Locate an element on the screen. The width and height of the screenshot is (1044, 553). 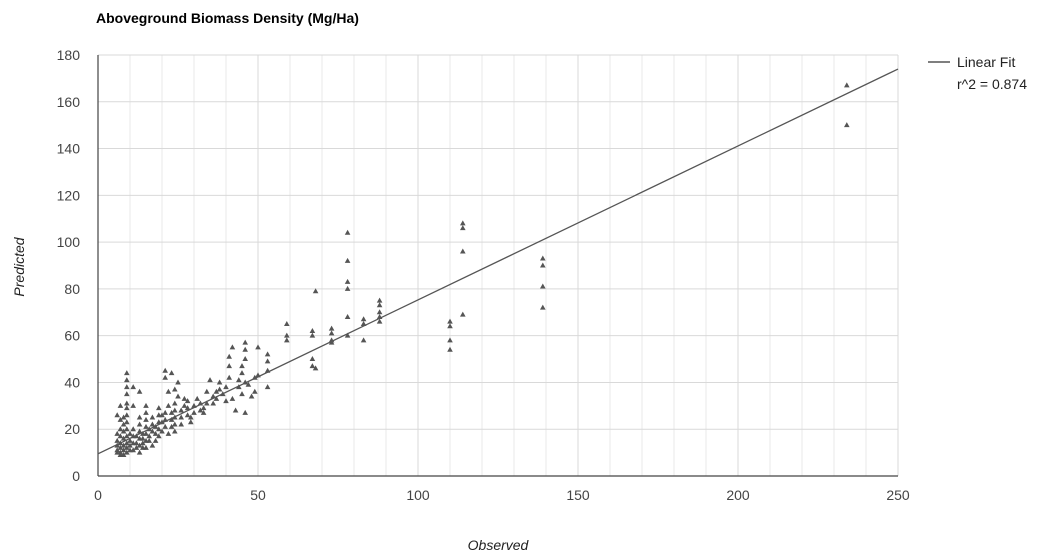
x-tick-label: 0 is located at coordinates (98, 495).